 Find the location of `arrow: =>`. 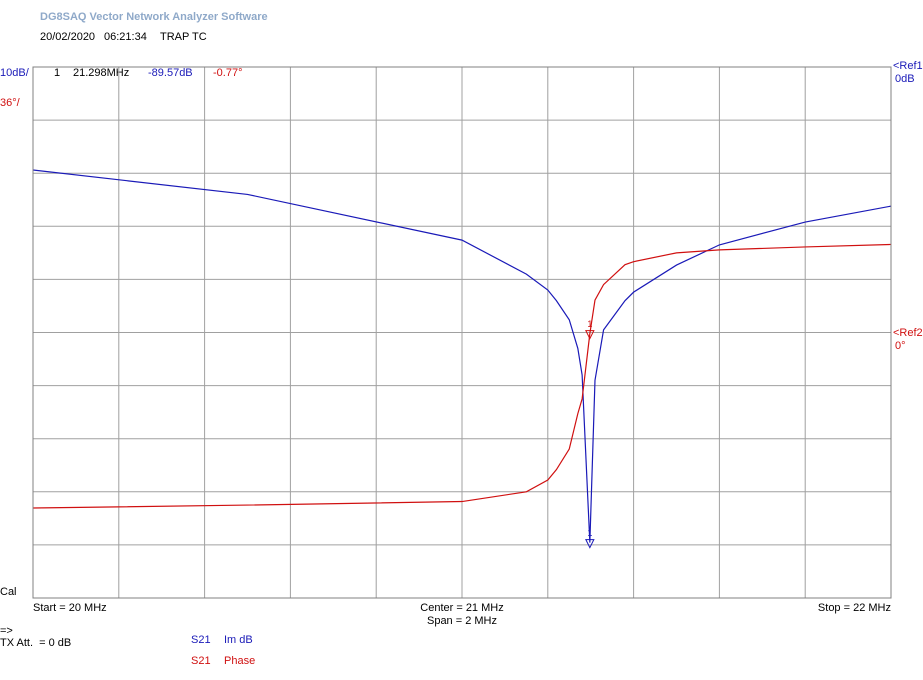

arrow: => is located at coordinates (6, 631).